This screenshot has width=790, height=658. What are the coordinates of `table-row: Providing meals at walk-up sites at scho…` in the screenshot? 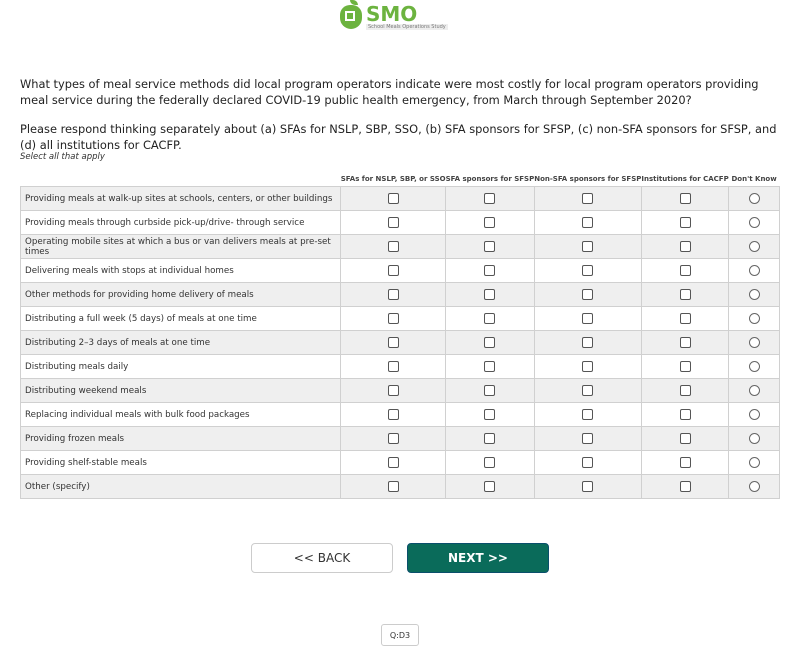 It's located at (399, 198).